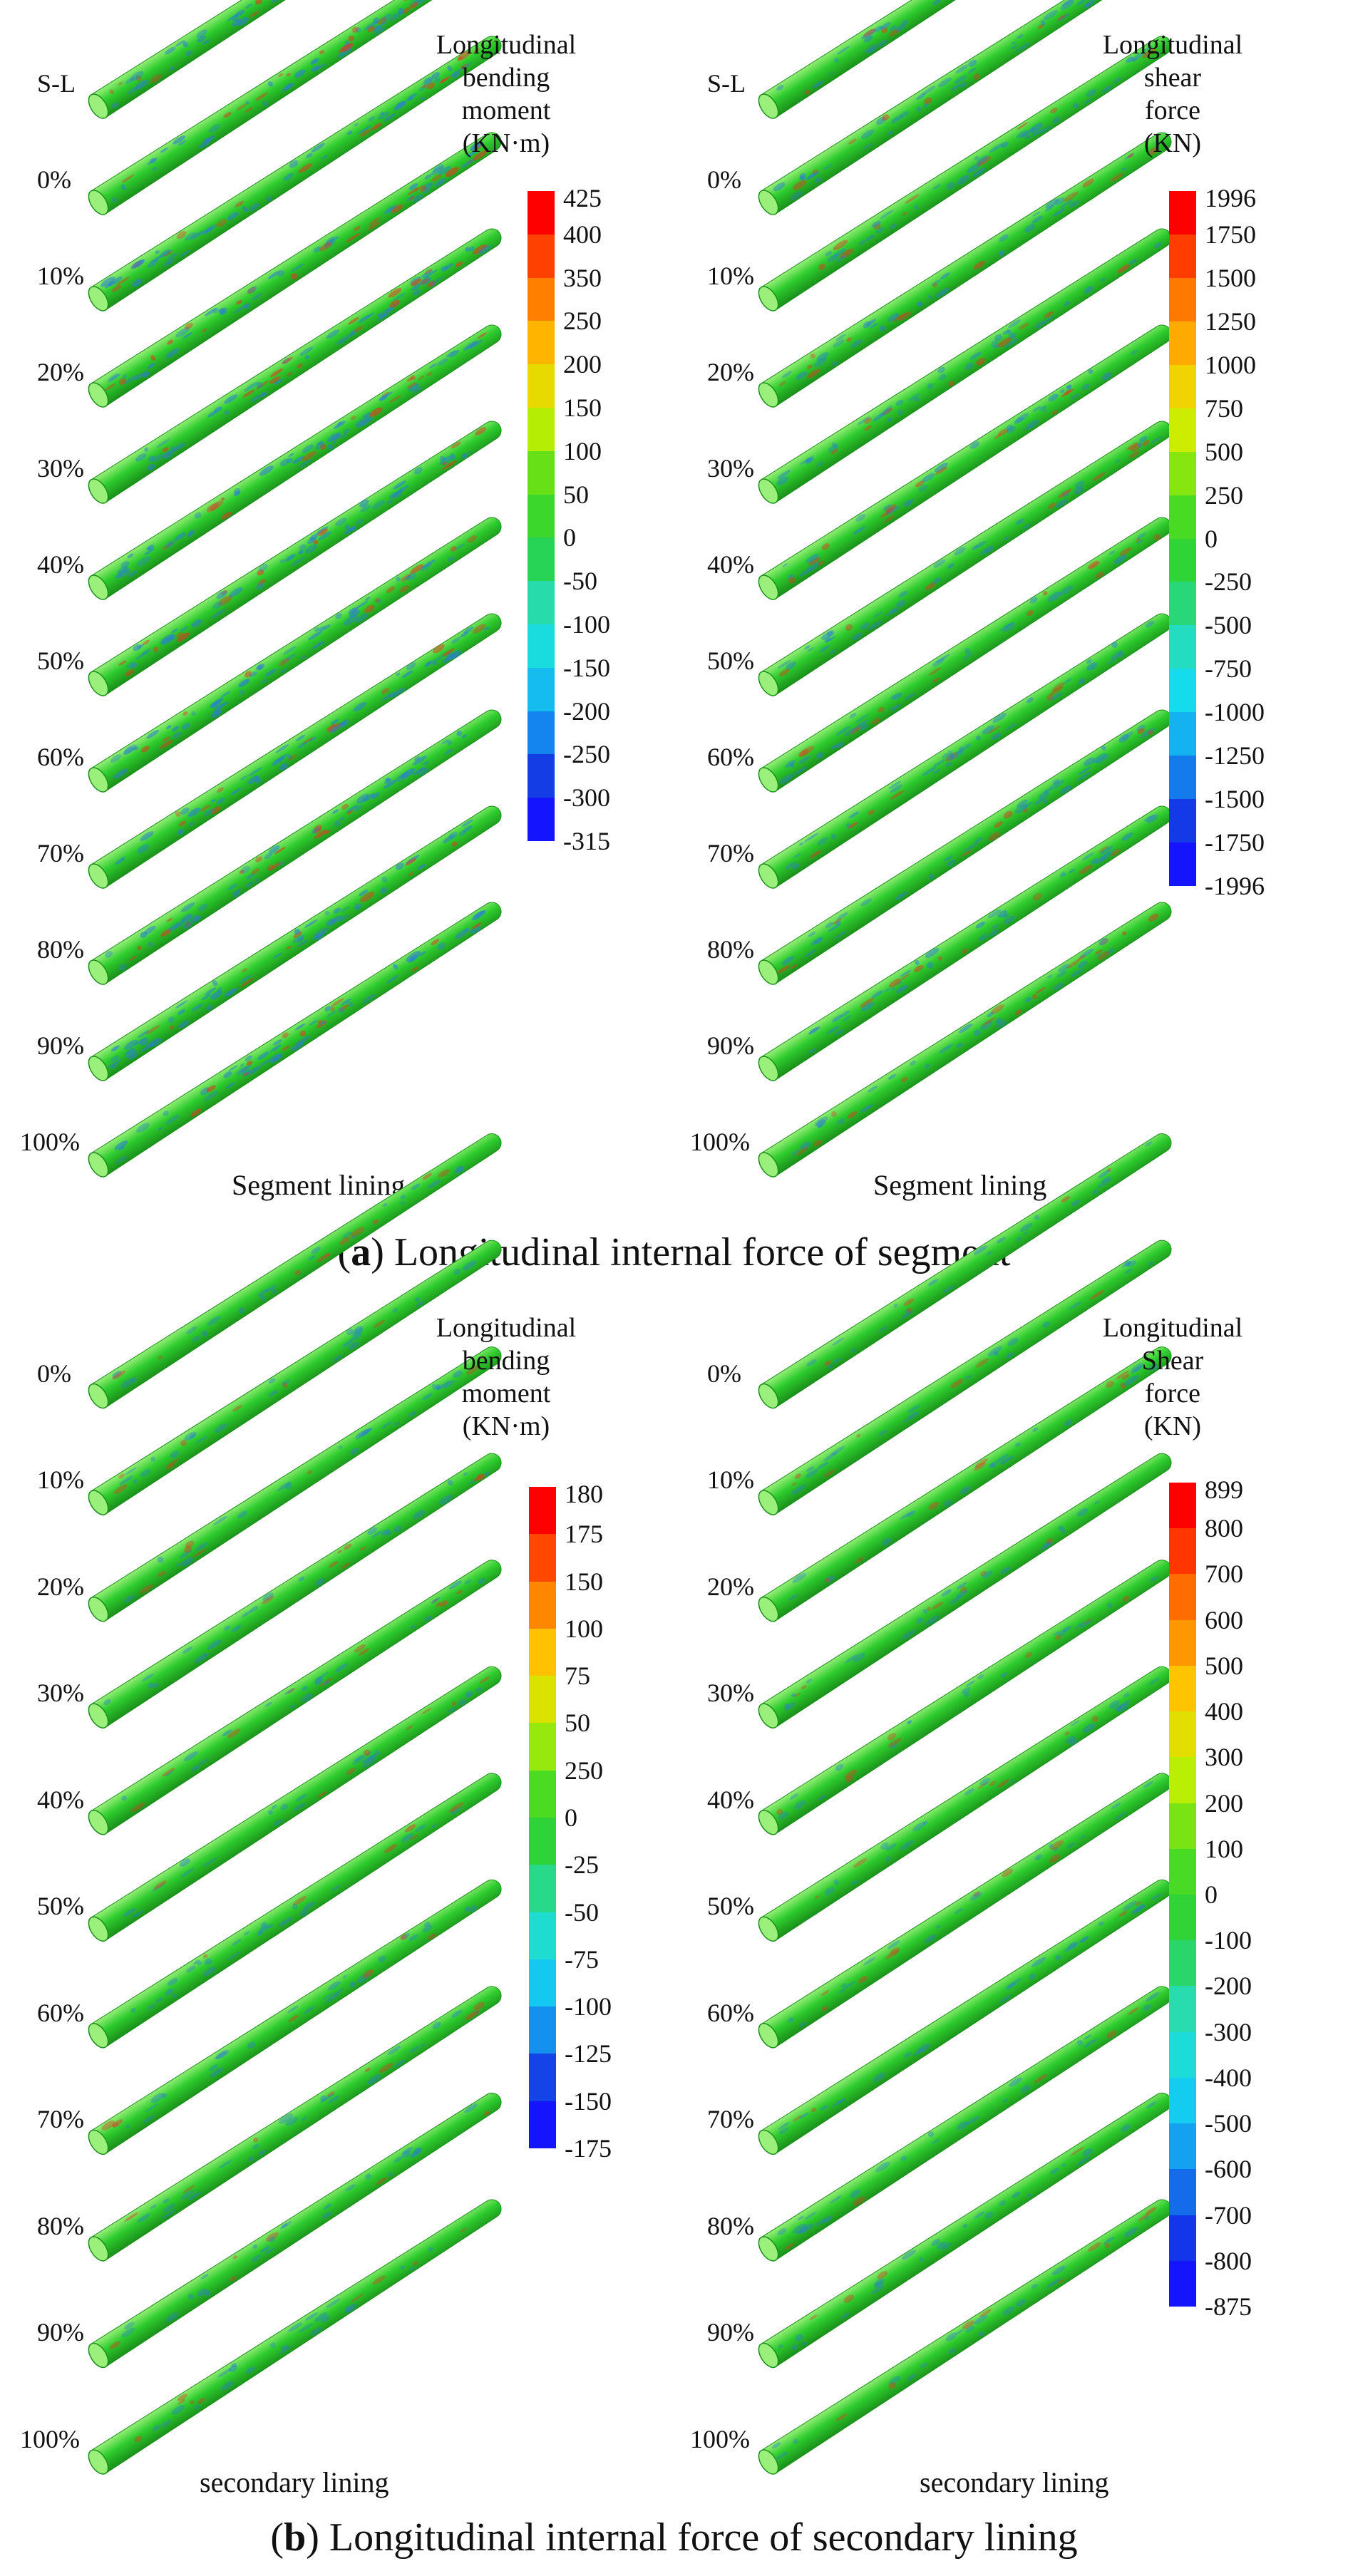 The image size is (1348, 2576). What do you see at coordinates (60, 757) in the screenshot?
I see `row-label: 60%` at bounding box center [60, 757].